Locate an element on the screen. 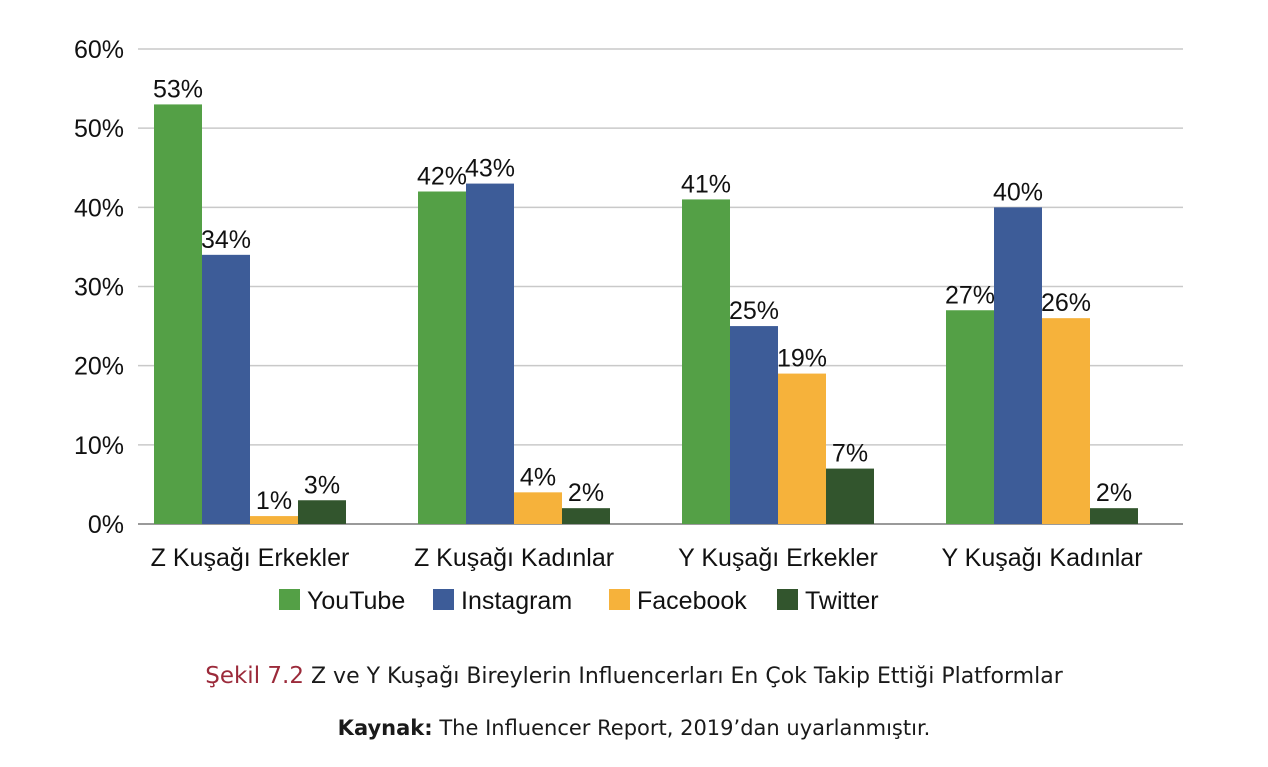 This screenshot has width=1268, height=767. legend-swatch-youtube is located at coordinates (289, 599).